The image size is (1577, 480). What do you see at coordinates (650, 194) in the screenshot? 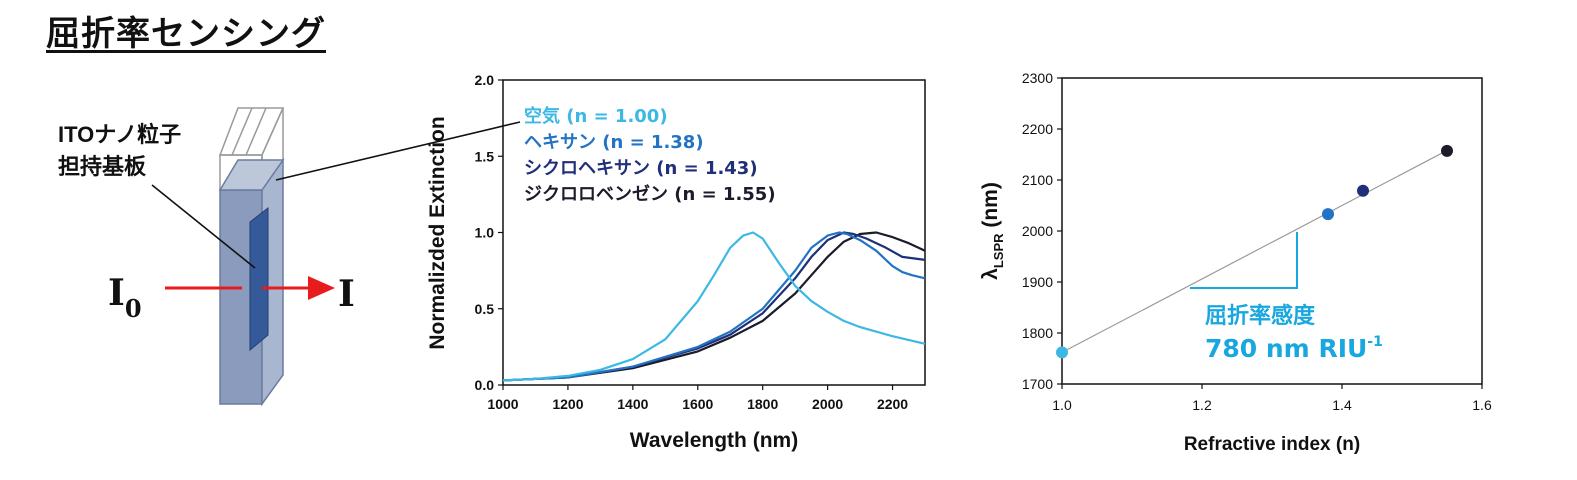
I see `legend-entry-dichlorobenzene: ジクロロベンゼン (n = 1.55)` at bounding box center [650, 194].